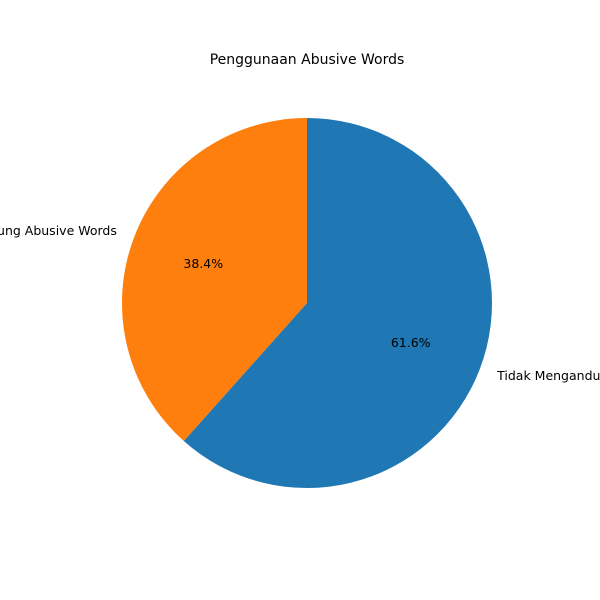  What do you see at coordinates (307, 60) in the screenshot?
I see `chart-title: Penggunaan Abusive Words` at bounding box center [307, 60].